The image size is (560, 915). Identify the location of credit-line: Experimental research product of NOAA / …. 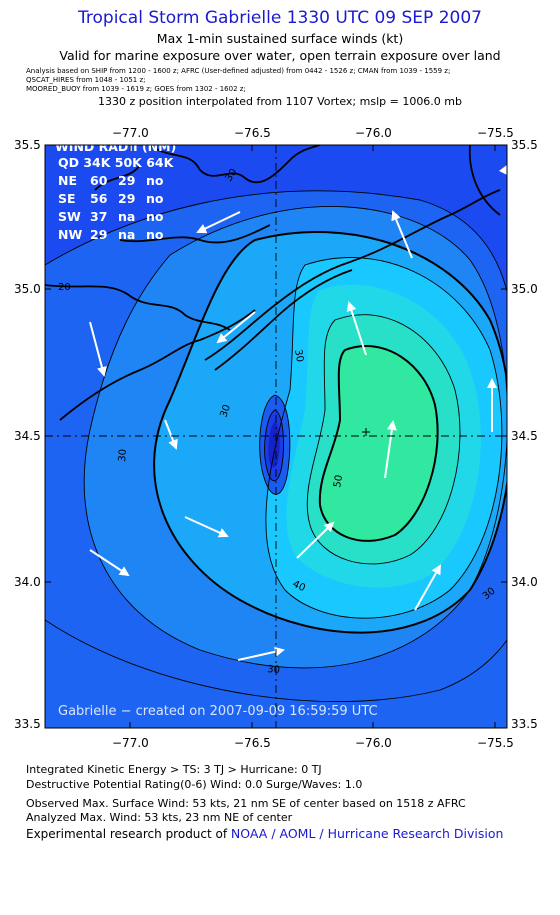
(264, 833).